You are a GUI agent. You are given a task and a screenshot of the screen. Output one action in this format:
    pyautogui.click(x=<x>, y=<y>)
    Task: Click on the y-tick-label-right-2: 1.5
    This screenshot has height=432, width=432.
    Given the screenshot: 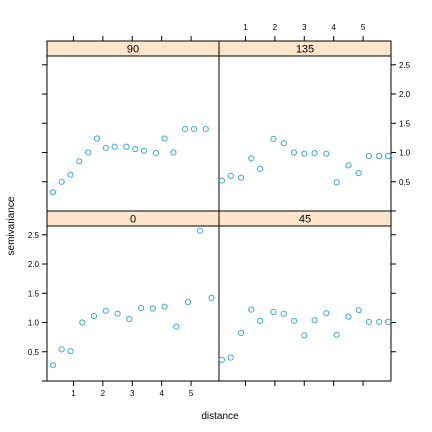 What is the action you would take?
    pyautogui.click(x=405, y=123)
    